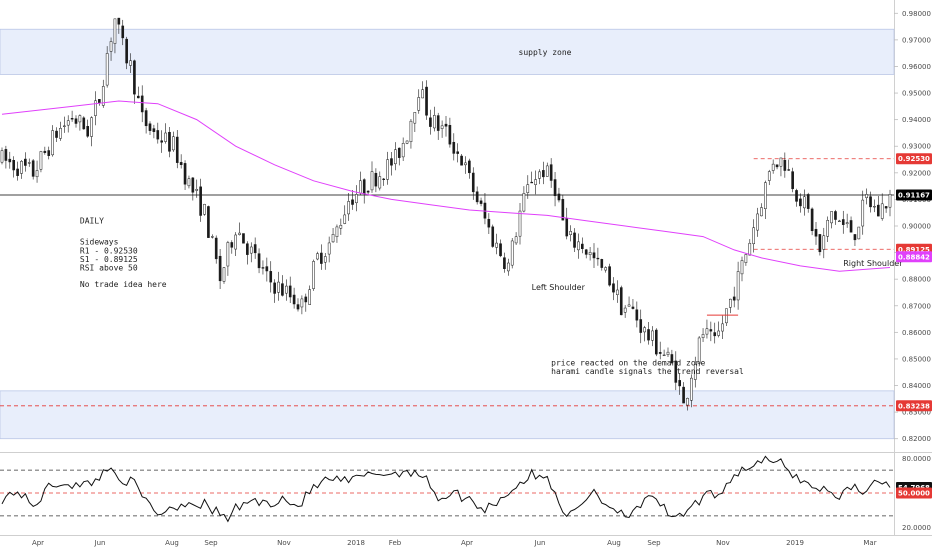 The image size is (932, 550). Describe the element at coordinates (123, 284) in the screenshot. I see `chart-annotation: No trade idea here` at that location.